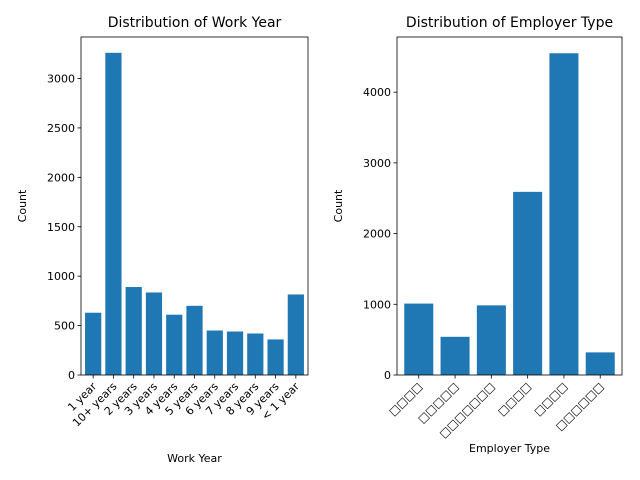 The height and width of the screenshot is (480, 640). Describe the element at coordinates (509, 23) in the screenshot. I see `chart-title: Distribution of Employer Type` at that location.